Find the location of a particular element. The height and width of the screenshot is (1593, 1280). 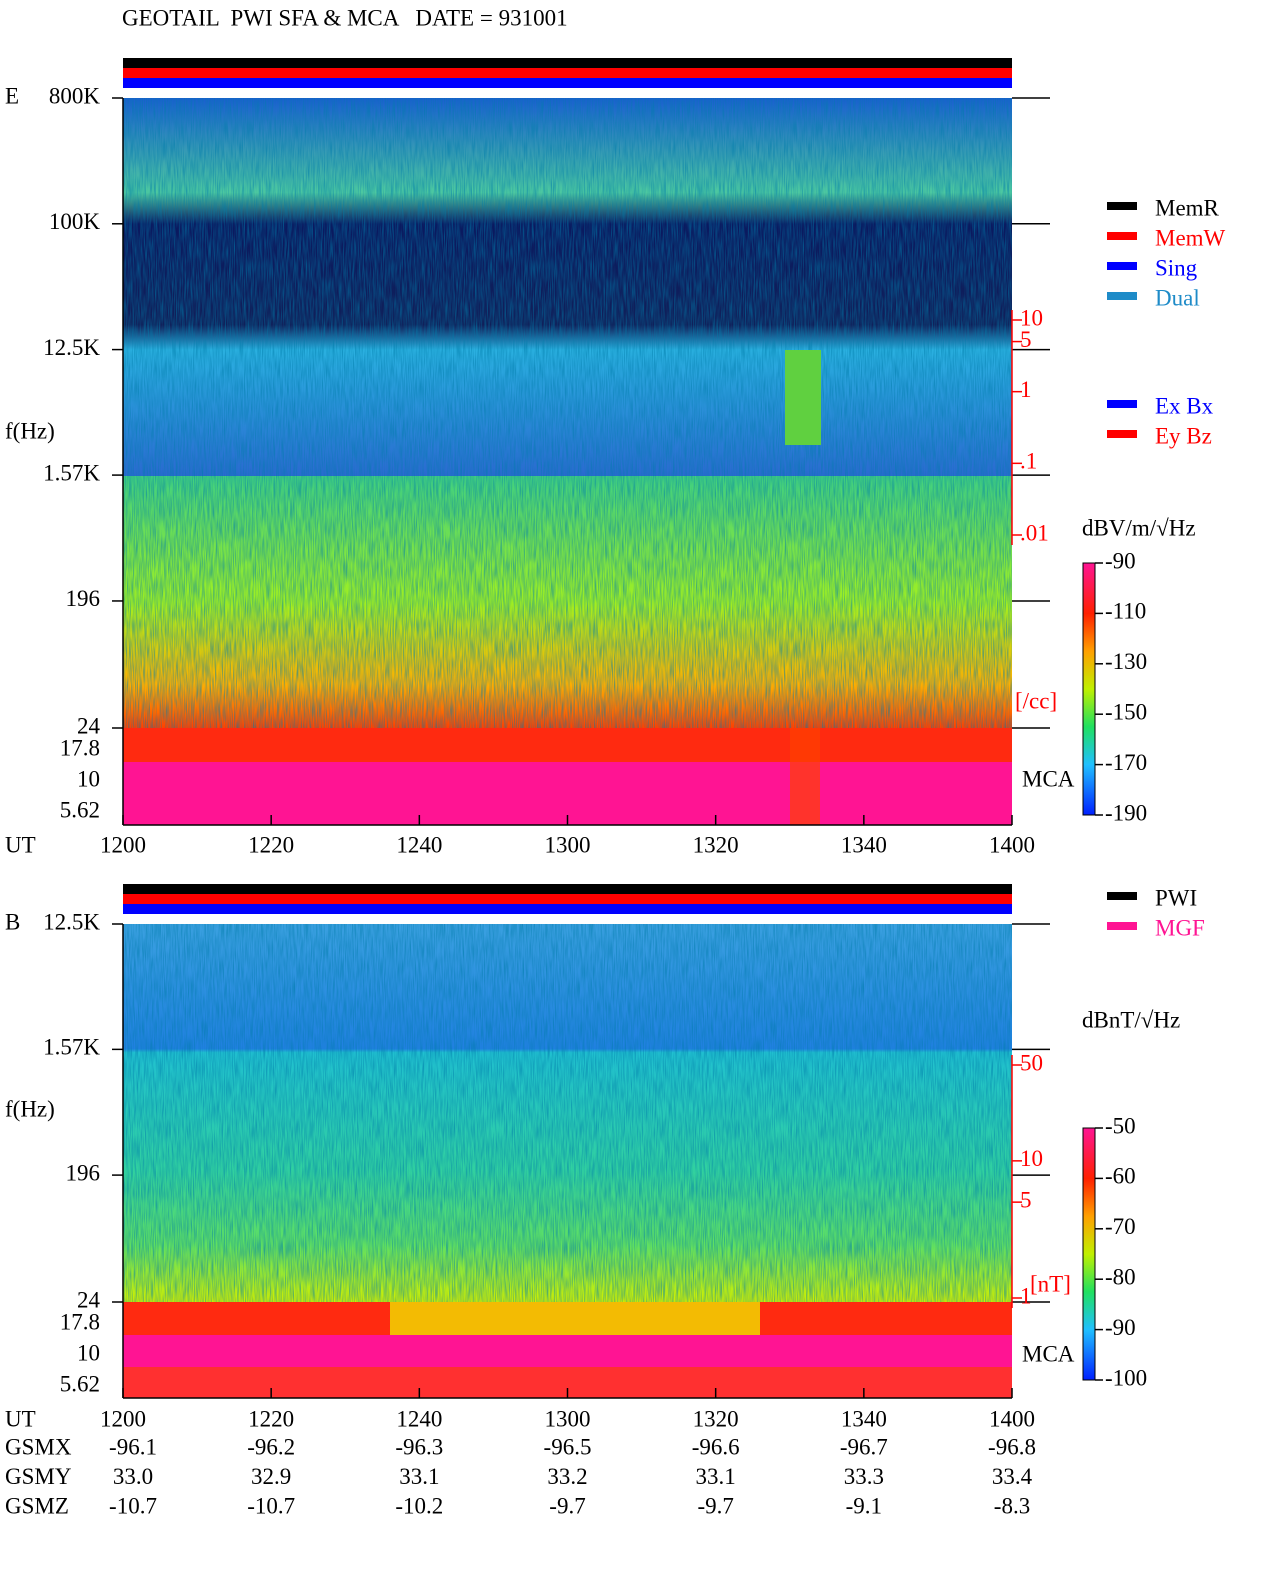

colorbar-tick-label: -110 is located at coordinates (1125, 611).